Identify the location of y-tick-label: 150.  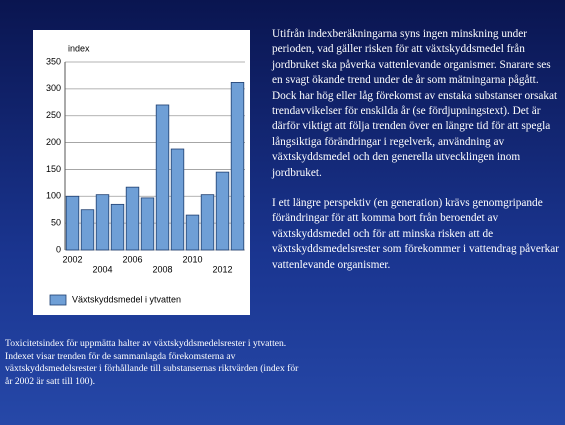
(53, 169).